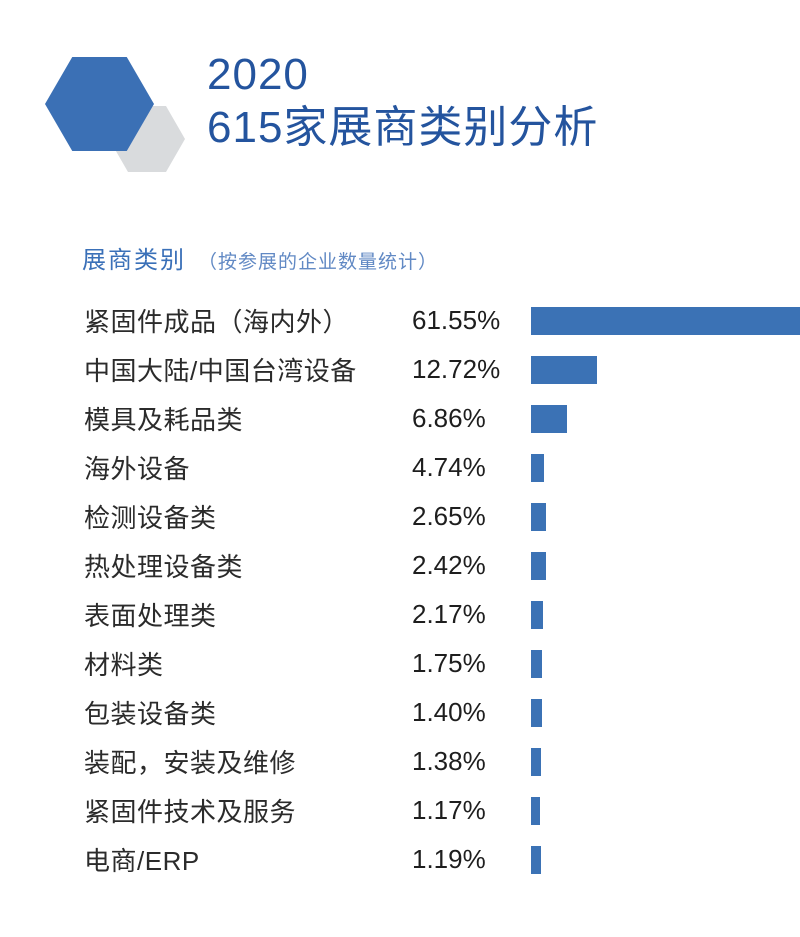 The width and height of the screenshot is (800, 937). Describe the element at coordinates (258, 74) in the screenshot. I see `title-year: 2020` at that location.